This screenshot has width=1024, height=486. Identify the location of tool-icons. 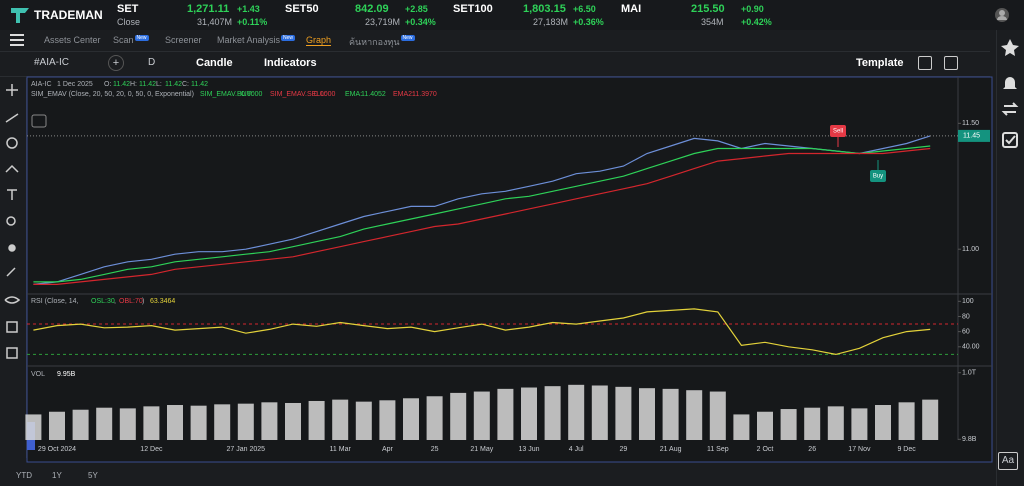
(12, 221).